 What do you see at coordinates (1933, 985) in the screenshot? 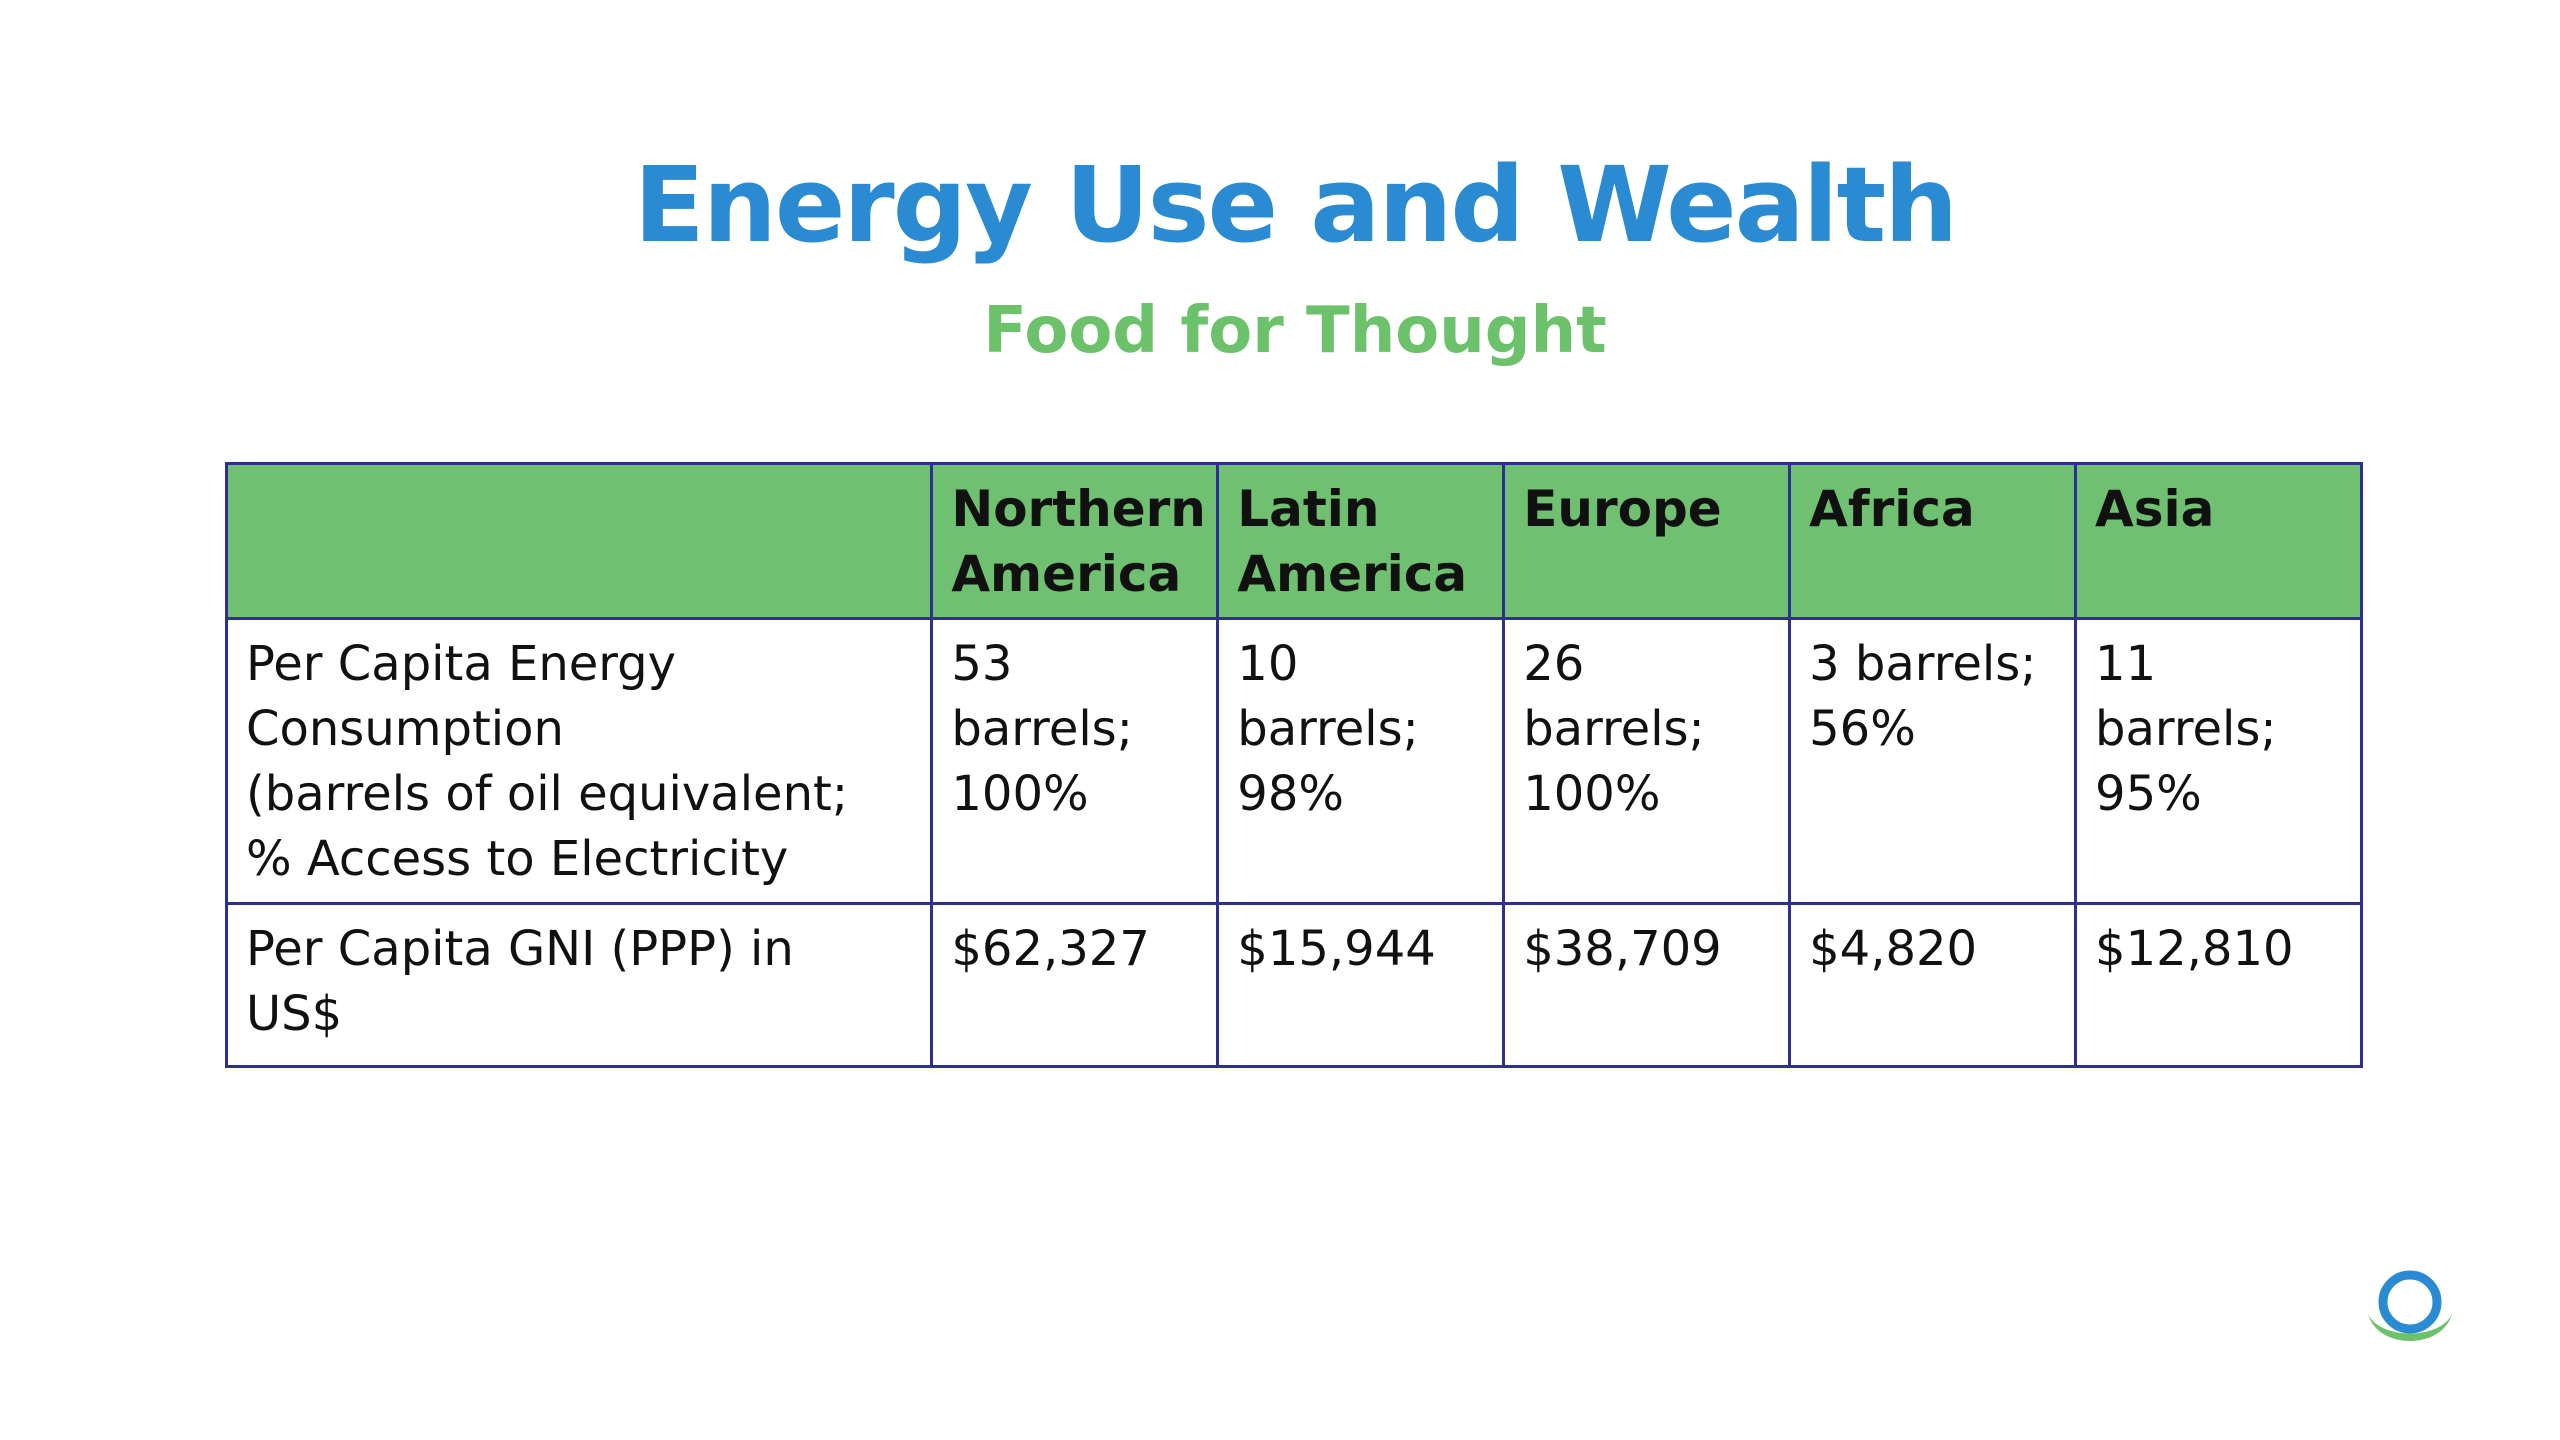
I see `cell-gni-africa: $4,820` at bounding box center [1933, 985].